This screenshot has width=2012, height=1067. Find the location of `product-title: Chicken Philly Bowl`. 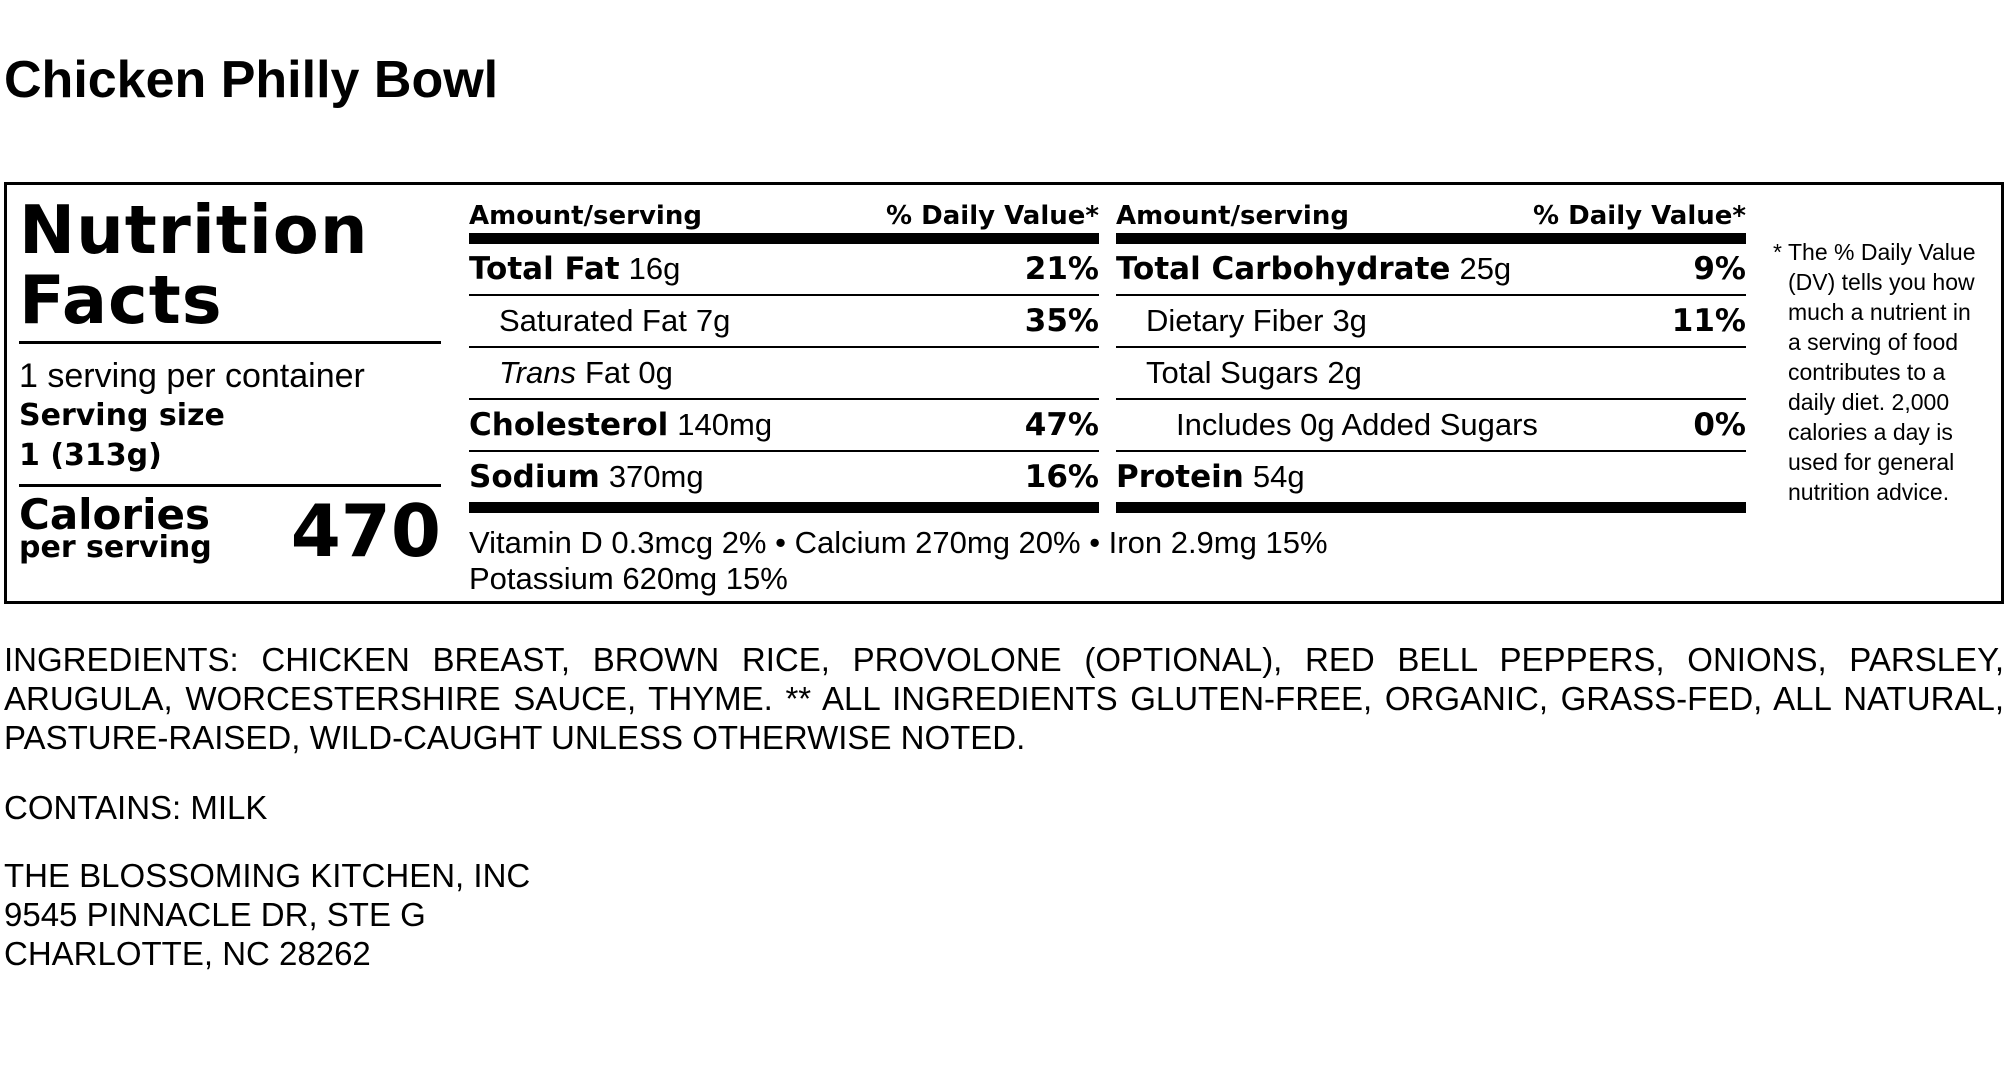

product-title: Chicken Philly Bowl is located at coordinates (251, 80).